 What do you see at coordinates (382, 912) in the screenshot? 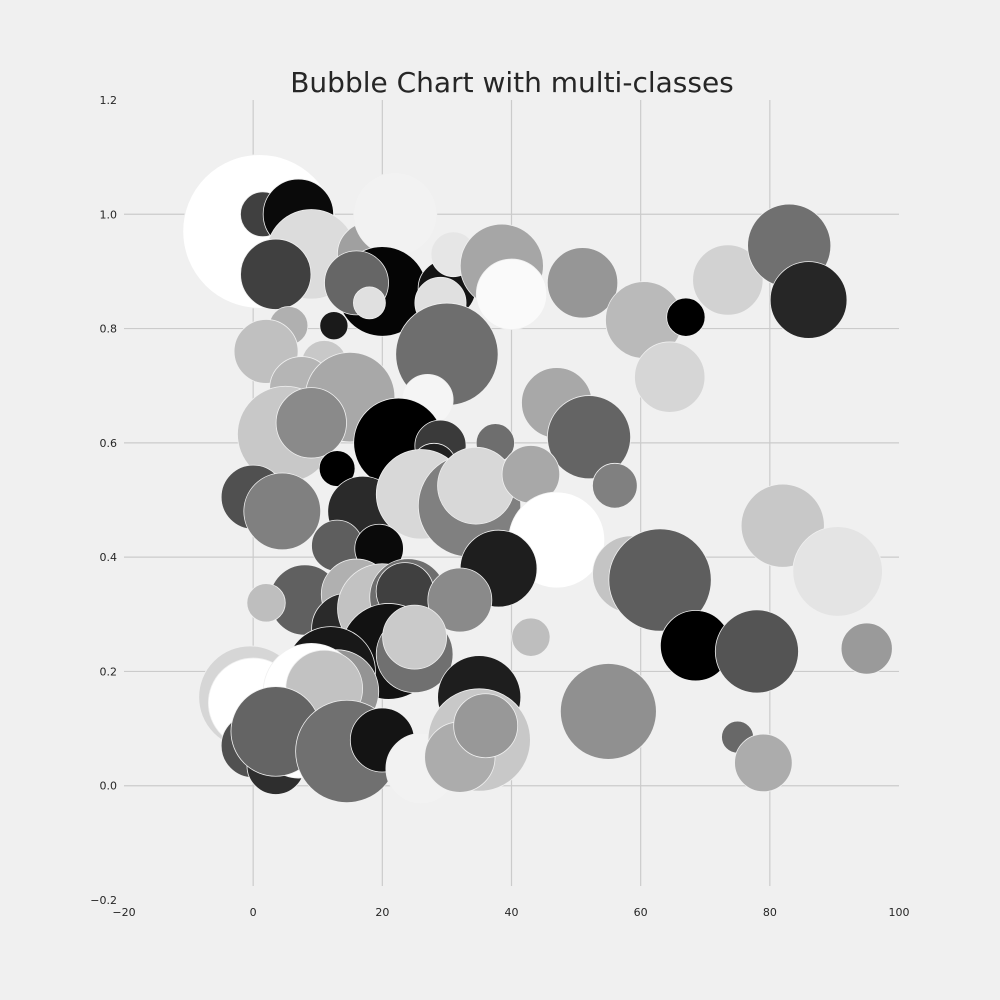
I see `x-tick-label: 20` at bounding box center [382, 912].